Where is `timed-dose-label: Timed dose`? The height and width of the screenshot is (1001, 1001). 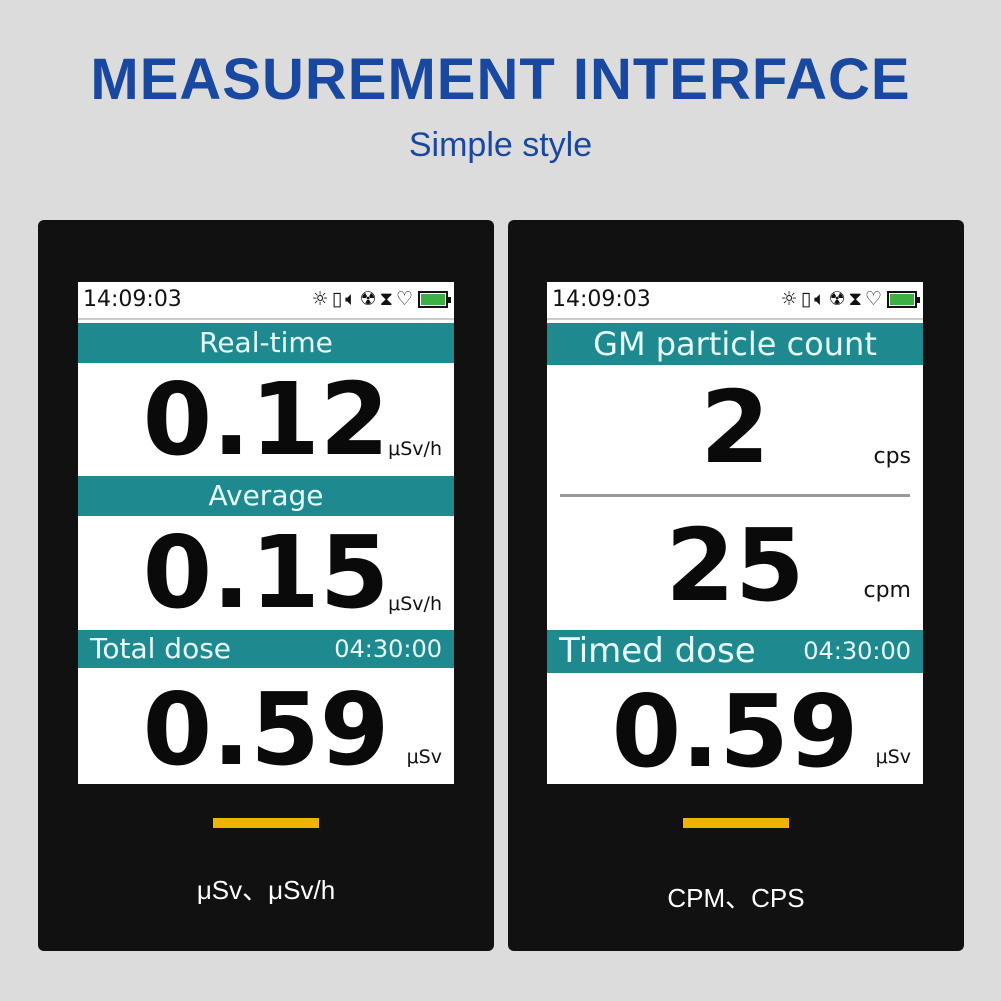
timed-dose-label: Timed dose is located at coordinates (657, 651).